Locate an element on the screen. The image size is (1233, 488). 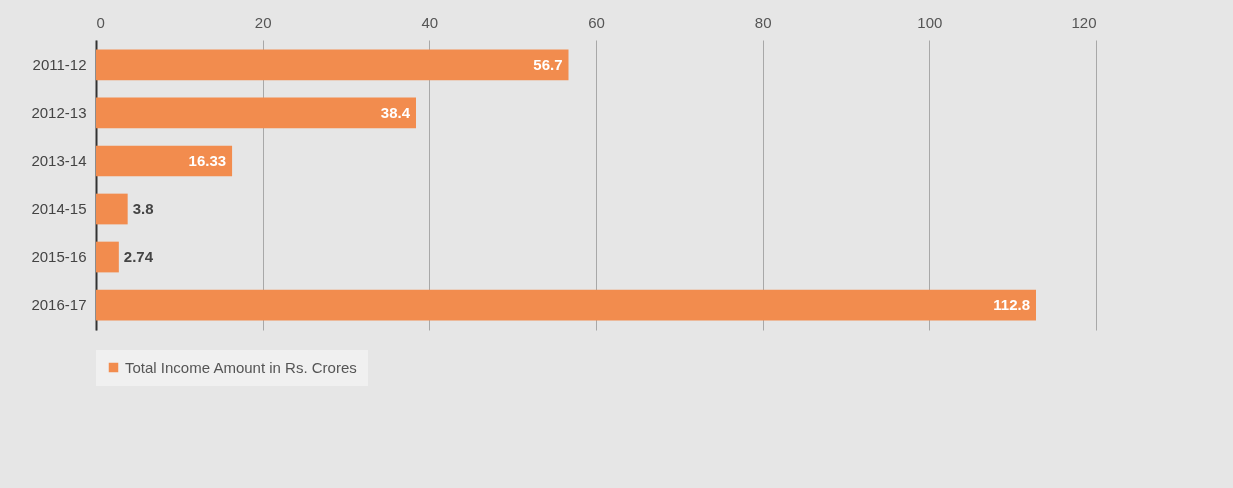
y-tick-label: 2011-12 is located at coordinates (59, 64).